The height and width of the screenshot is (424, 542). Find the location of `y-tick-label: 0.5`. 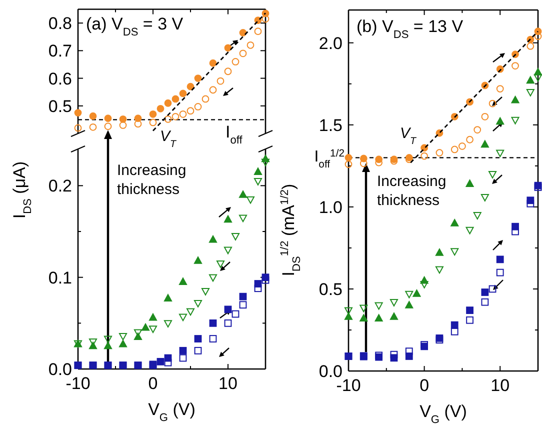

y-tick-label: 0.5 is located at coordinates (60, 106).